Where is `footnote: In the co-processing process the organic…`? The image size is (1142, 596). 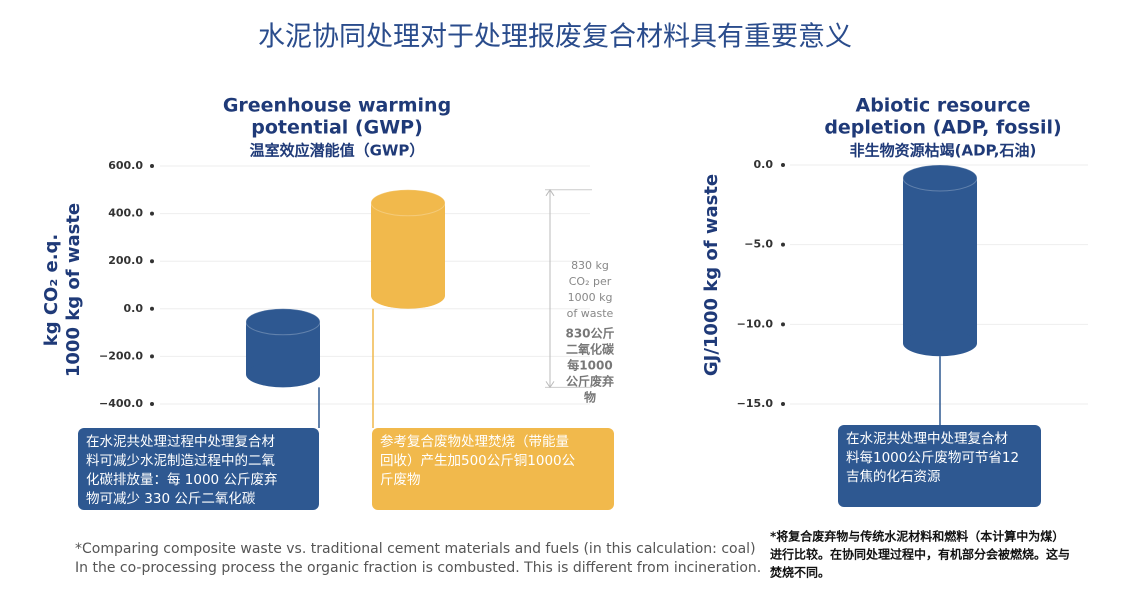 footnote: In the co-processing process the organic… is located at coordinates (418, 568).